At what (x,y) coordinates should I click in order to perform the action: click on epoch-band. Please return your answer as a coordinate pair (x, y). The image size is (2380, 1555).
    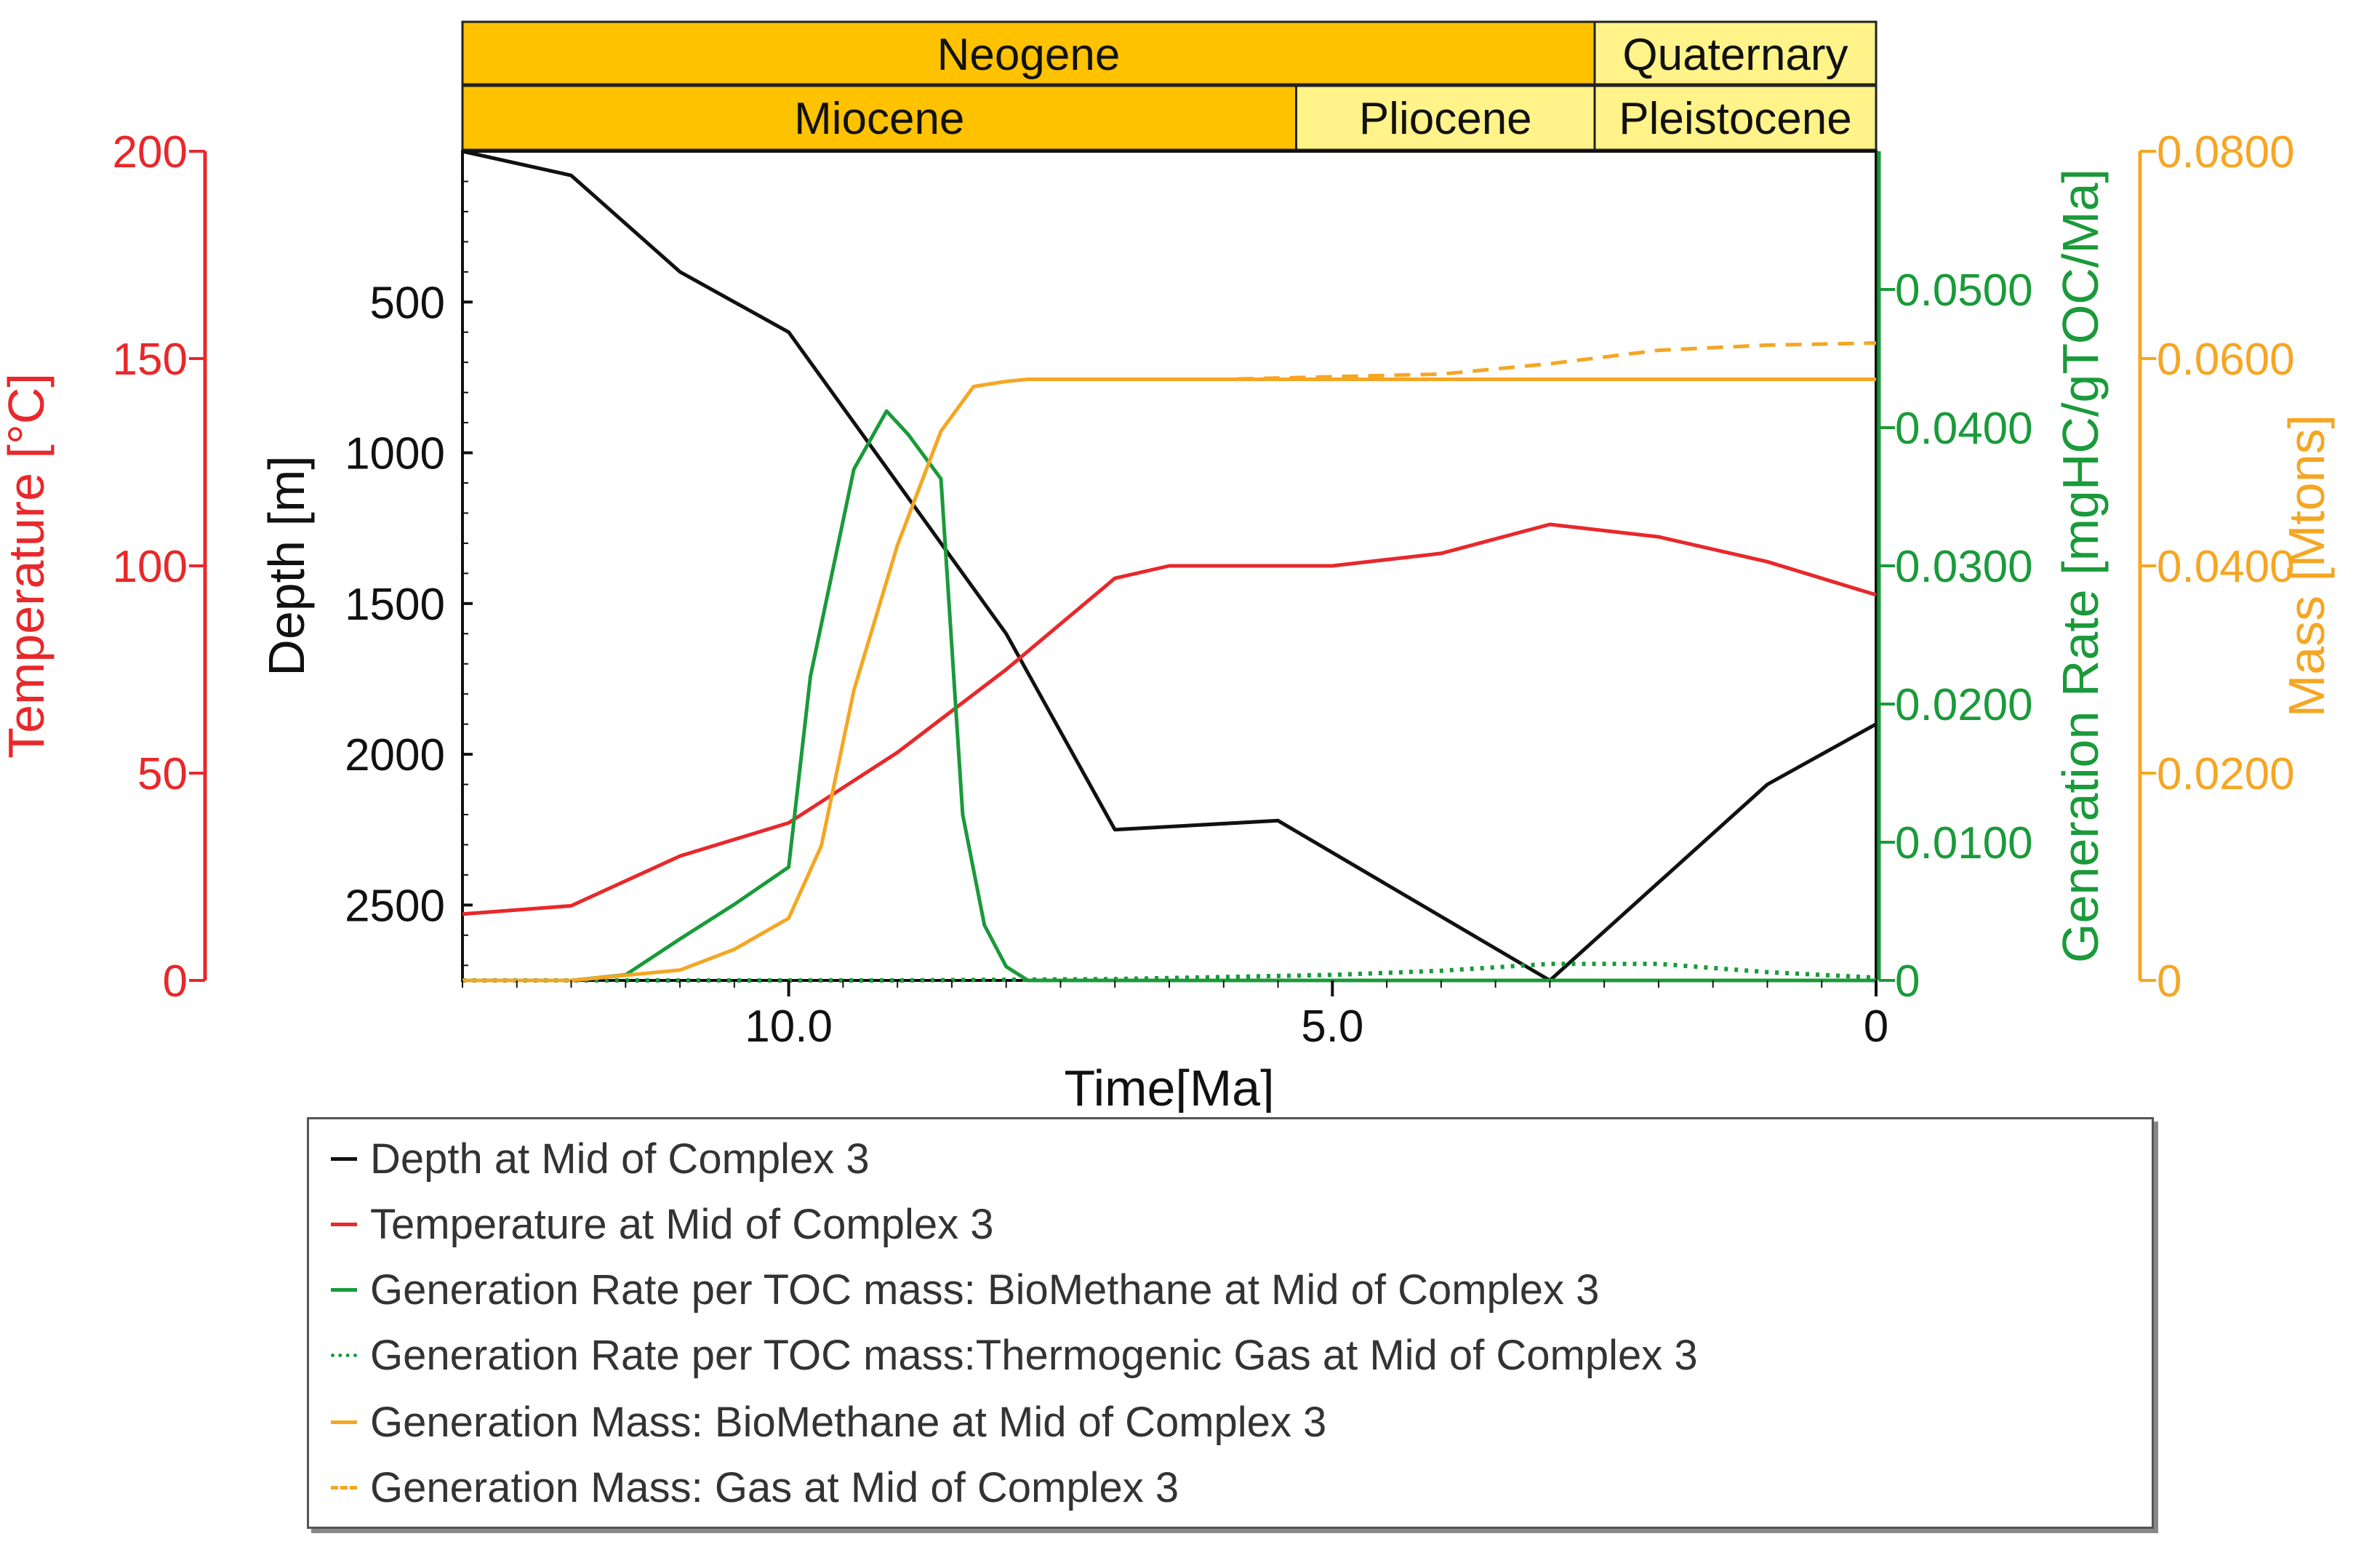
    Looking at the image, I should click on (879, 117).